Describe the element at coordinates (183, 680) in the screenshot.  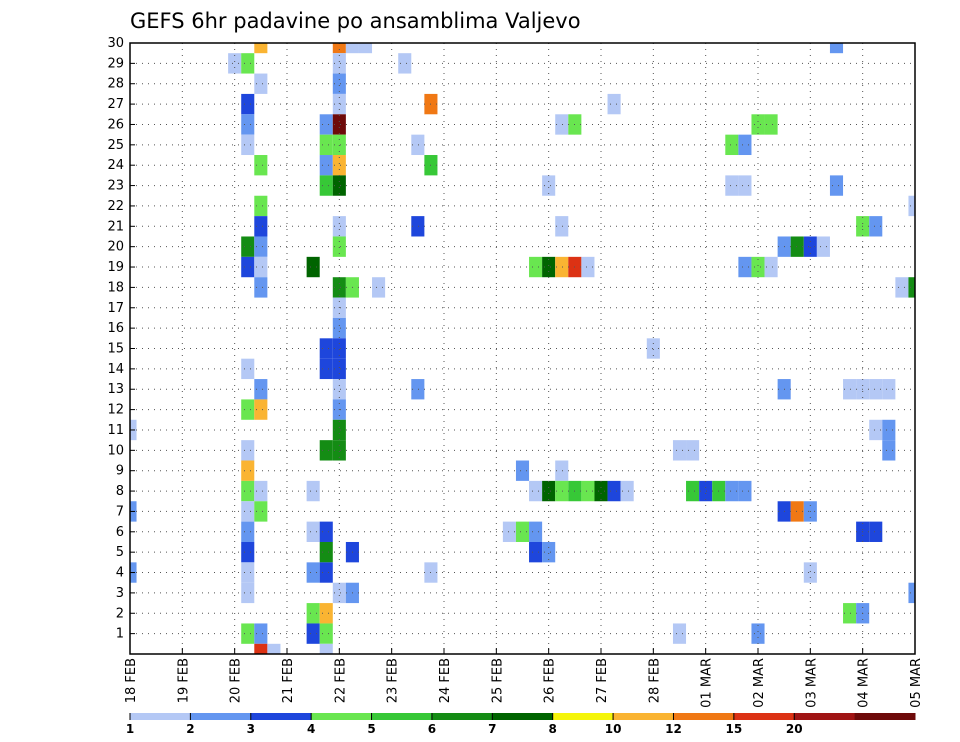
I see `x-tick-label: 19 FEB` at that location.